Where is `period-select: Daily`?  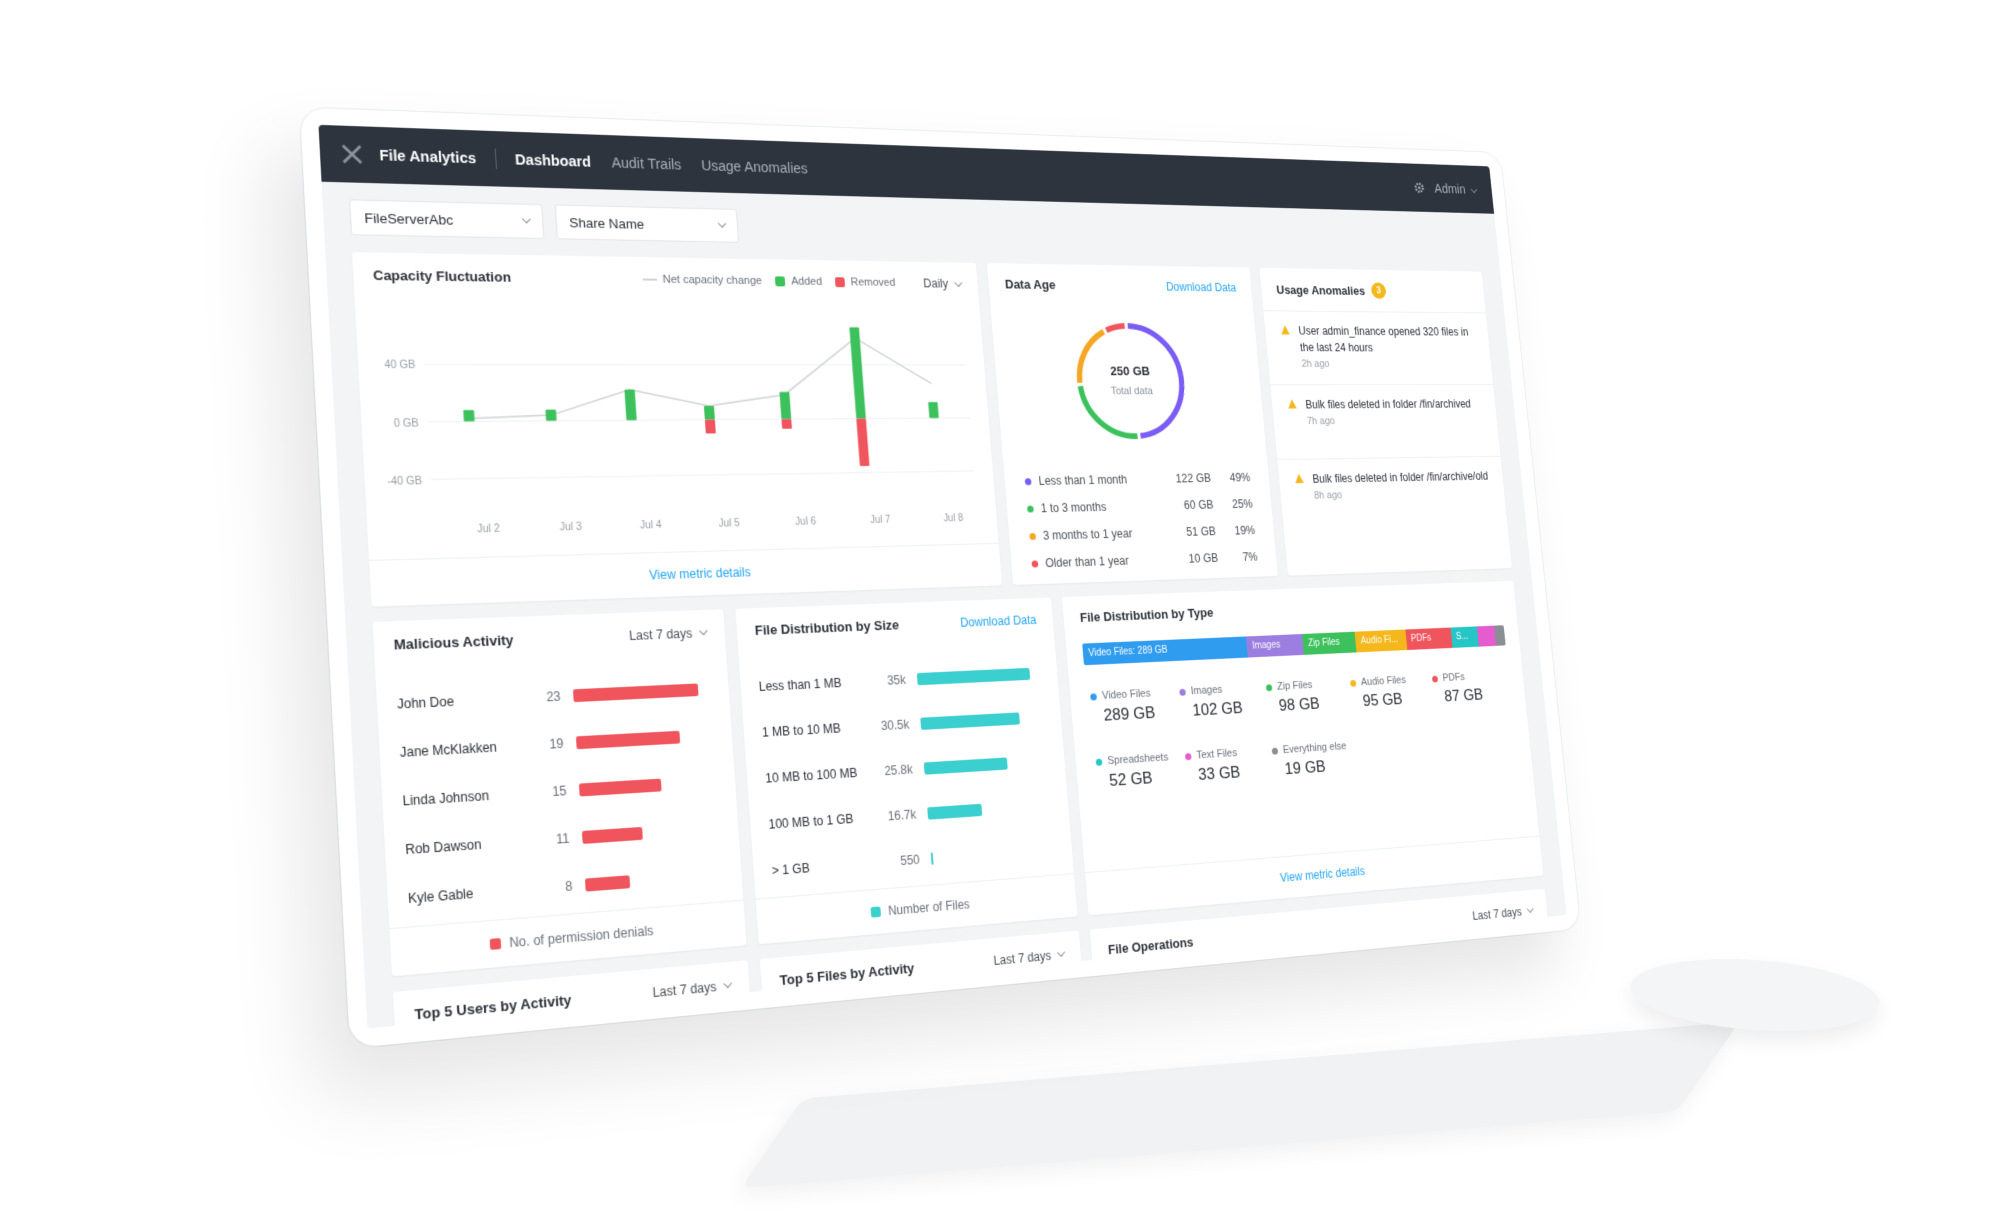
period-select: Daily is located at coordinates (942, 283).